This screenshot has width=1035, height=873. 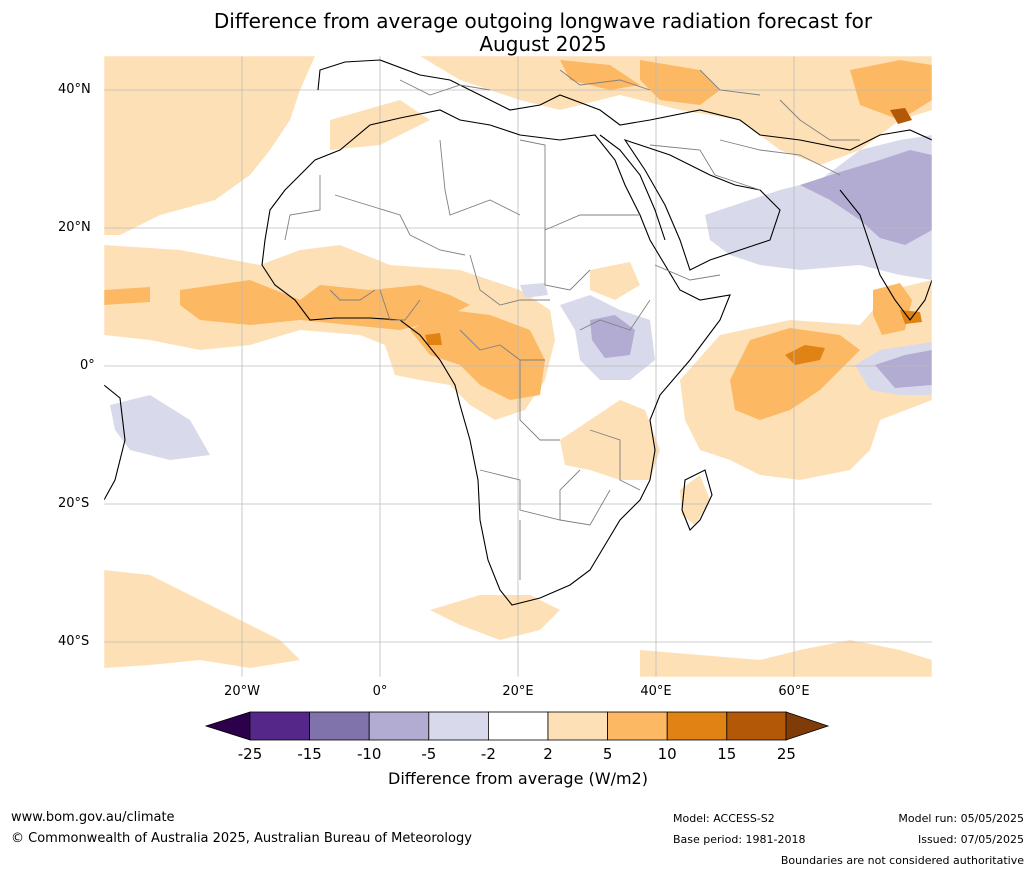 What do you see at coordinates (369, 754) in the screenshot?
I see `colorbar-tick: -10` at bounding box center [369, 754].